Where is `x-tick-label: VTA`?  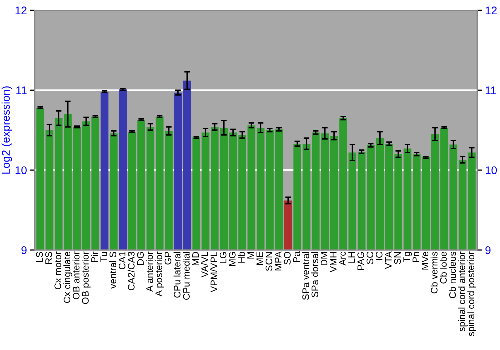
x-tick-label: VTA is located at coordinates (388, 261).